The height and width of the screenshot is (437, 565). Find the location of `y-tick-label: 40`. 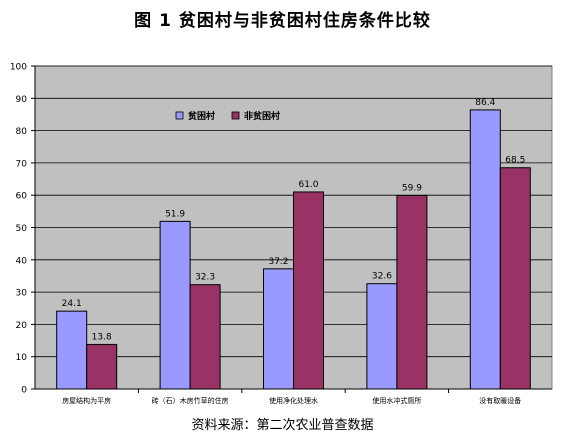

y-tick-label: 40 is located at coordinates (22, 261).